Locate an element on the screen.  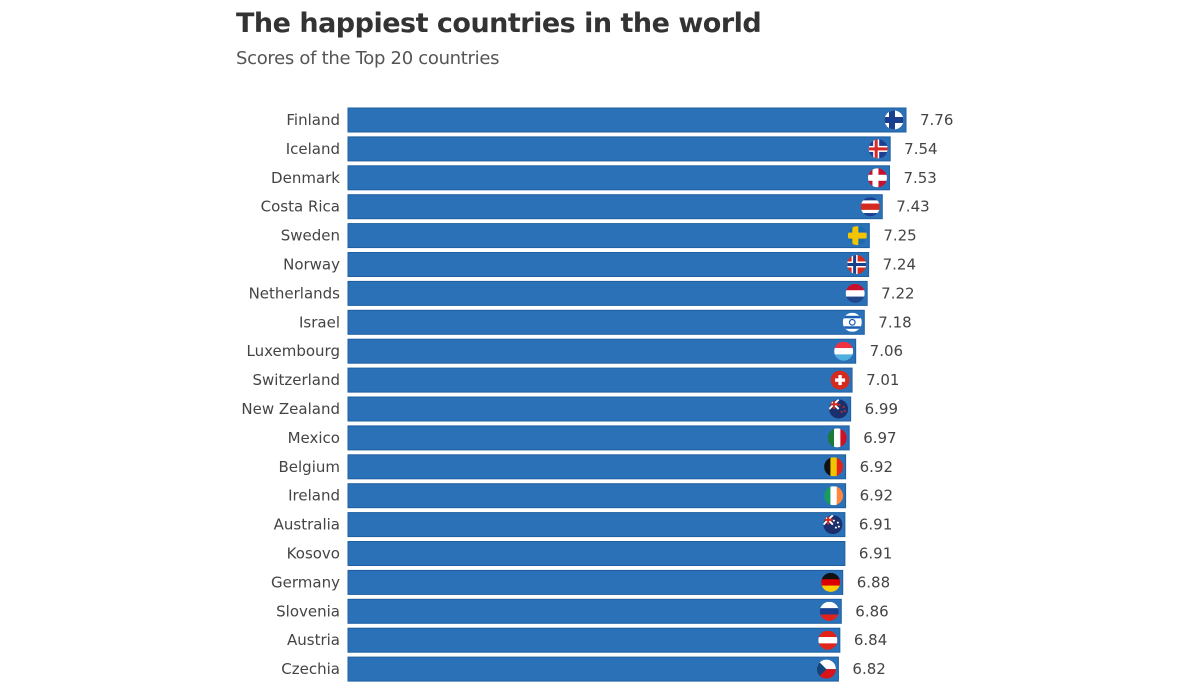
value-label: 7.76 is located at coordinates (936, 120).